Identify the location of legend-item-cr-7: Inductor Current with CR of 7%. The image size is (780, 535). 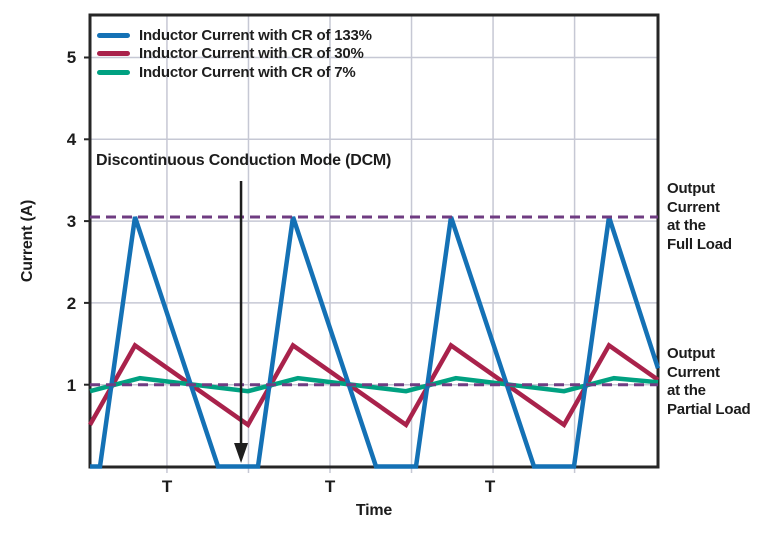
(234, 72).